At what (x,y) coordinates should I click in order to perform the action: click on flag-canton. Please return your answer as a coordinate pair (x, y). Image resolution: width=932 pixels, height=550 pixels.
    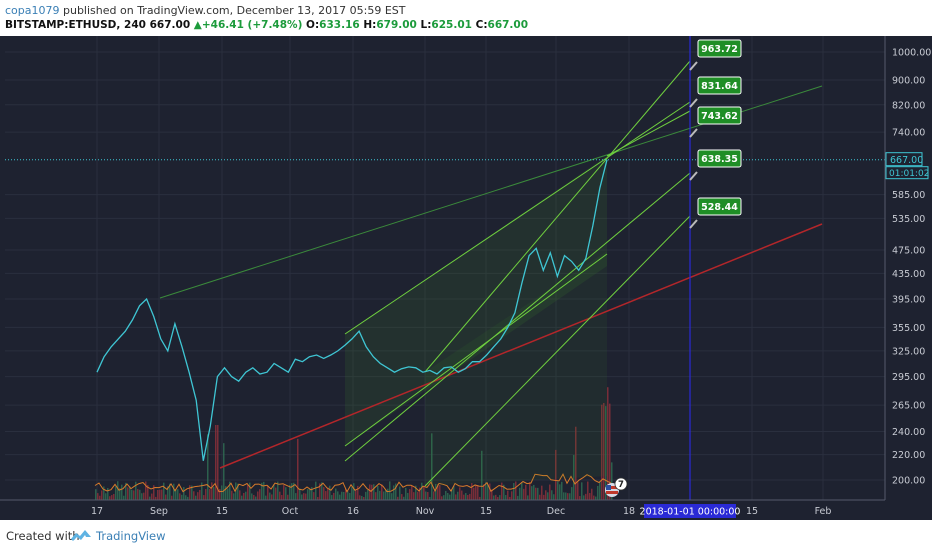
    Looking at the image, I should click on (608, 487).